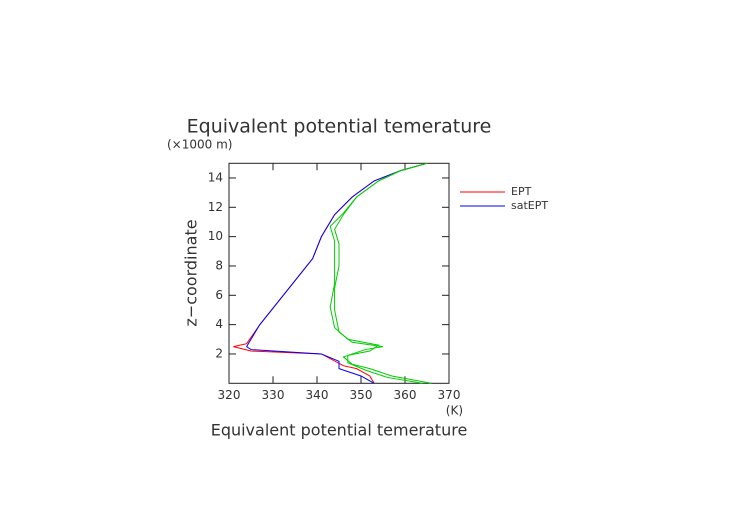  What do you see at coordinates (219, 295) in the screenshot?
I see `y-tick-label: 6` at bounding box center [219, 295].